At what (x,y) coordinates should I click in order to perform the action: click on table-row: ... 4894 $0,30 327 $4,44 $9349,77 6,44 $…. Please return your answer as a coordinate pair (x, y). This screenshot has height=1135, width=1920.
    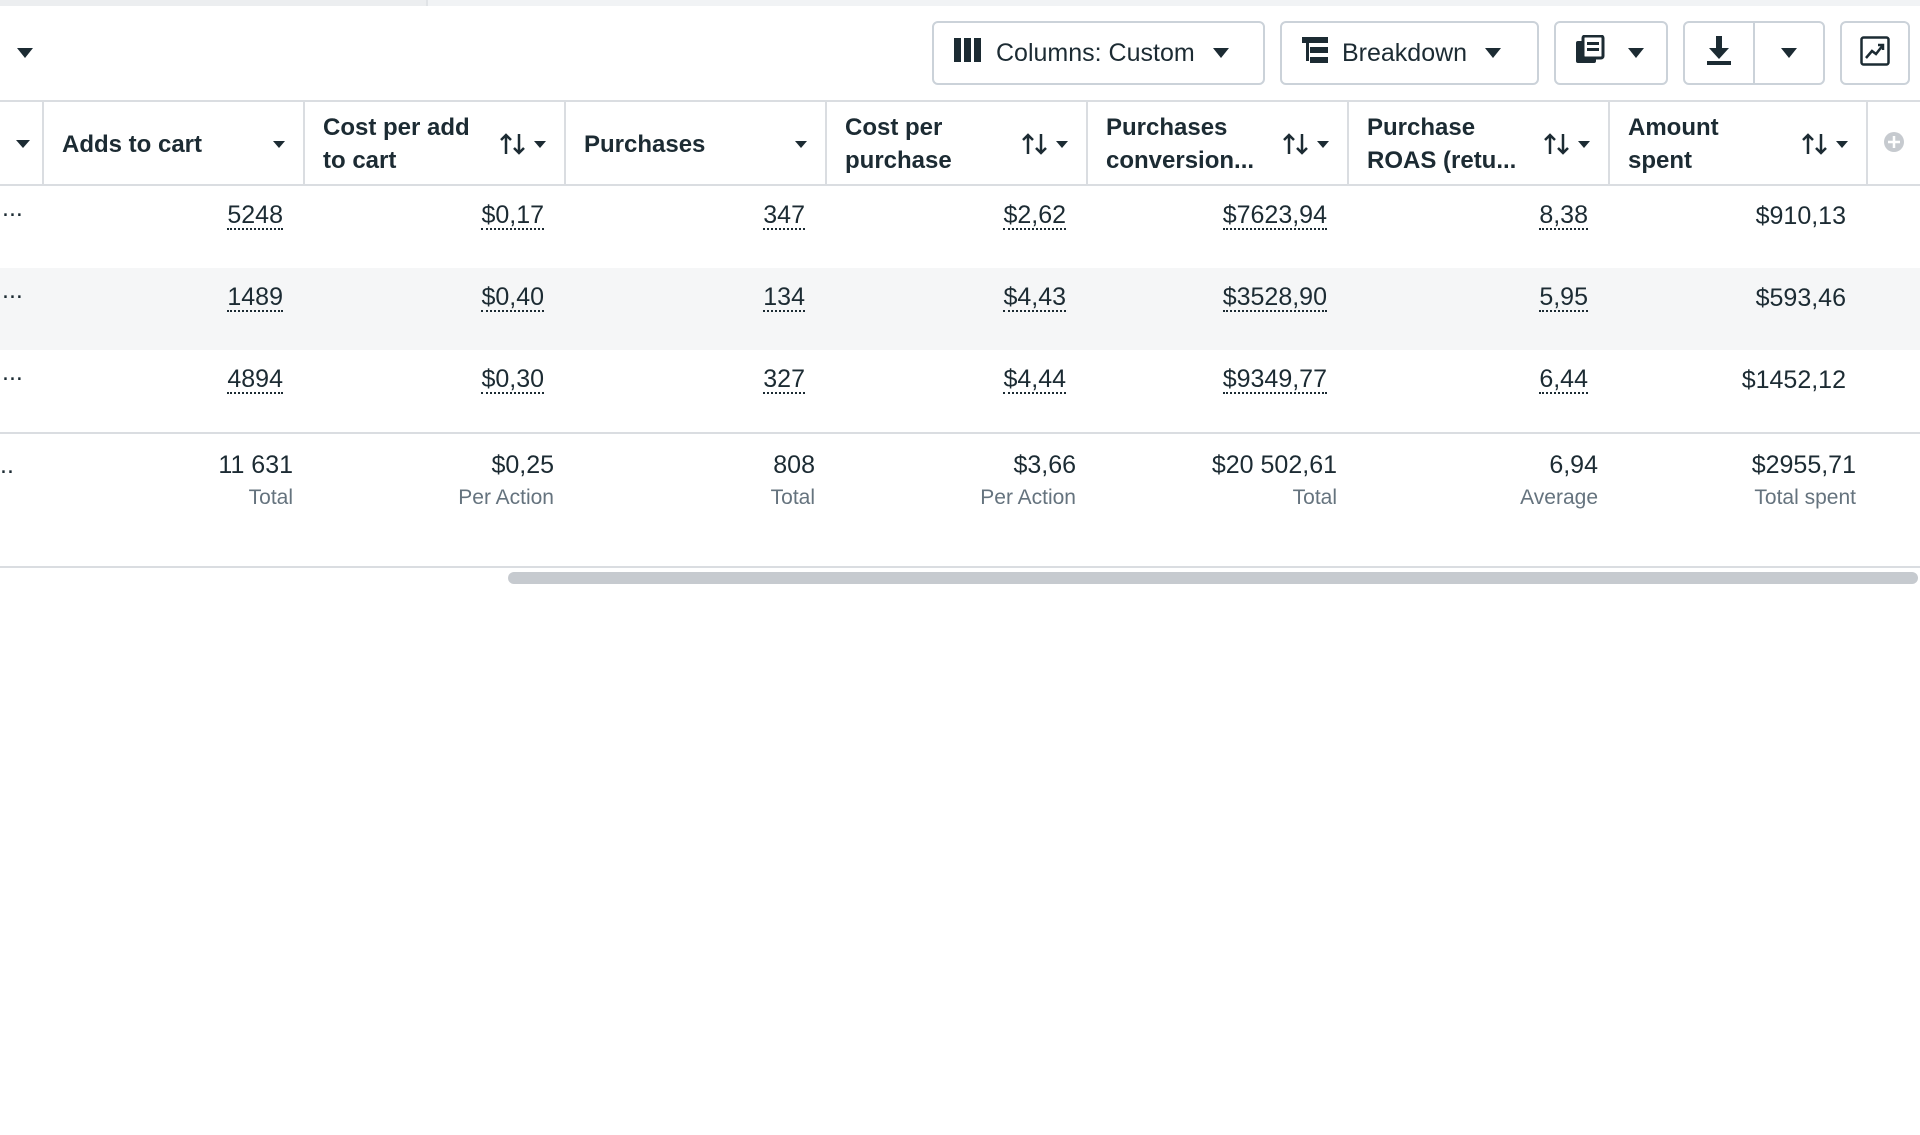
    Looking at the image, I should click on (960, 391).